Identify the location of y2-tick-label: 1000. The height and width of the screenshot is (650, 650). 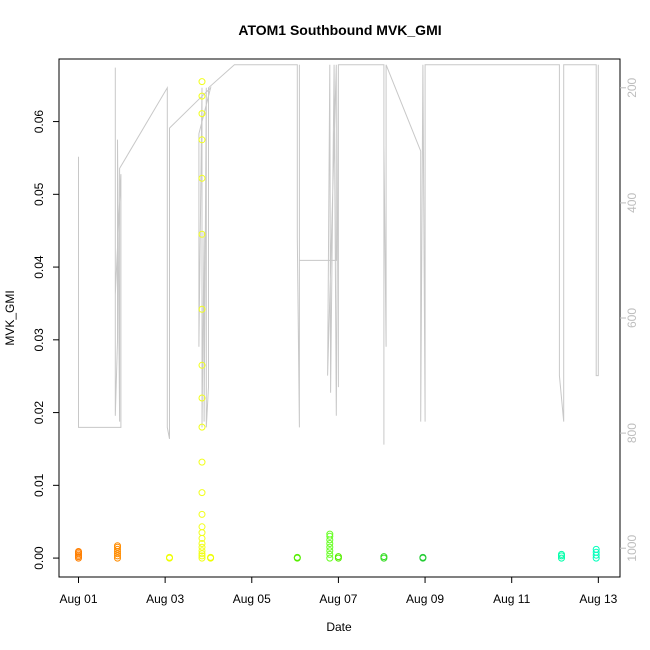
(632, 548).